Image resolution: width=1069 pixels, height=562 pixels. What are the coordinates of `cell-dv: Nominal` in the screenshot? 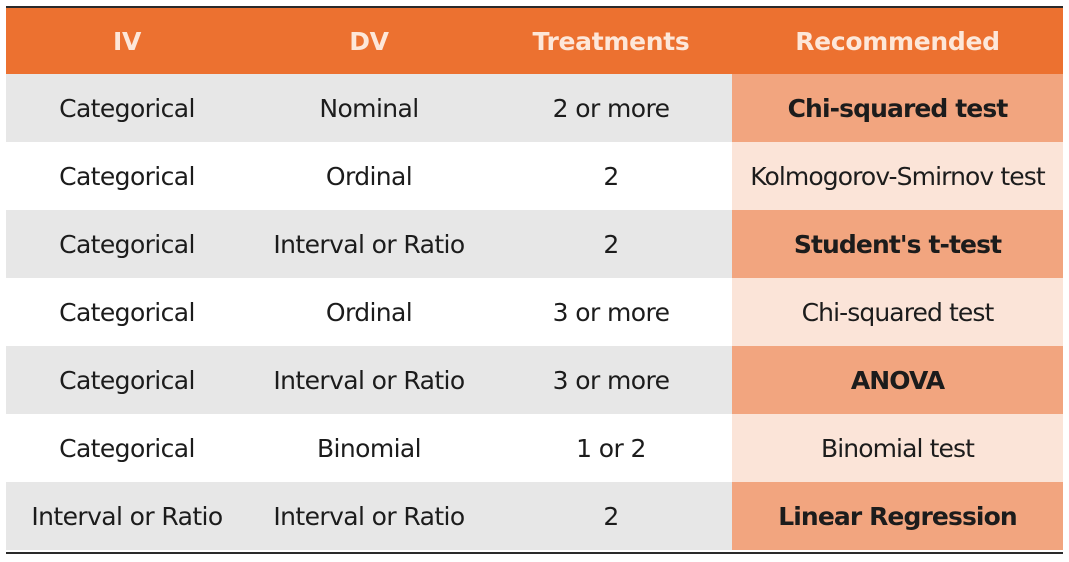 It's located at (369, 108).